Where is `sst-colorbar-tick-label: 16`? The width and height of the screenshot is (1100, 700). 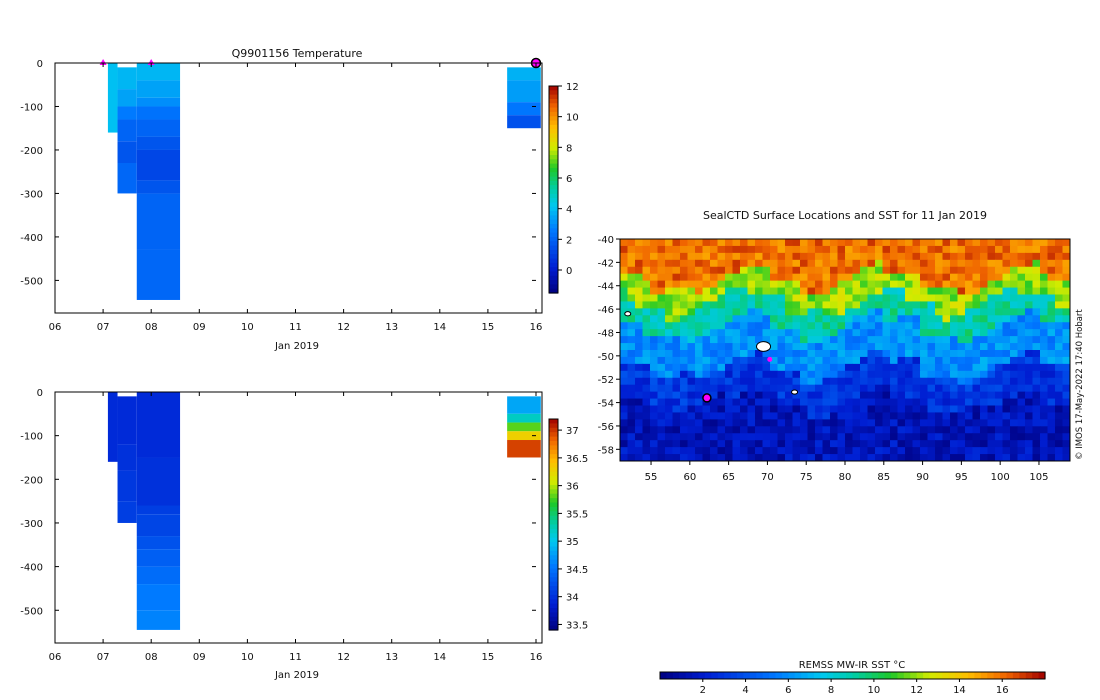
sst-colorbar-tick-label: 16 is located at coordinates (1002, 690).